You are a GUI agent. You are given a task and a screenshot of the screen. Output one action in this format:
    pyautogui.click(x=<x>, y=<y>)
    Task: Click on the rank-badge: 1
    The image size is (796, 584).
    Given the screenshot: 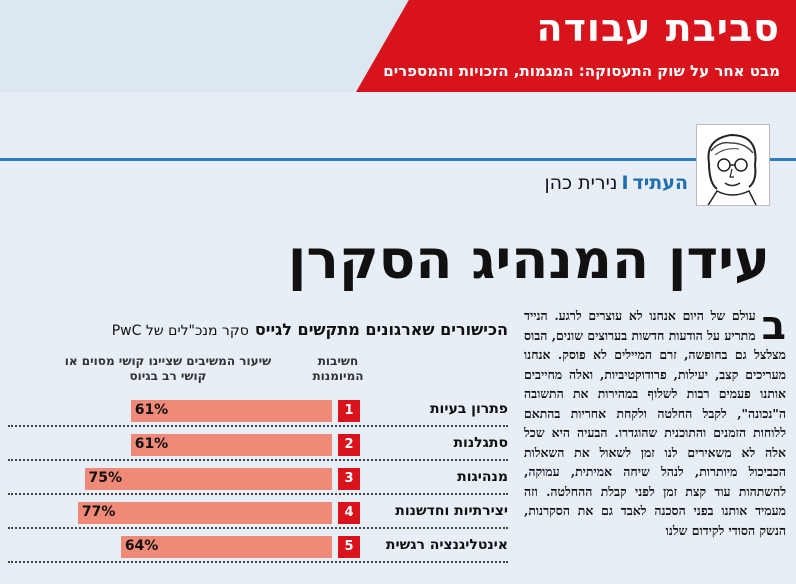 What is the action you would take?
    pyautogui.click(x=349, y=411)
    